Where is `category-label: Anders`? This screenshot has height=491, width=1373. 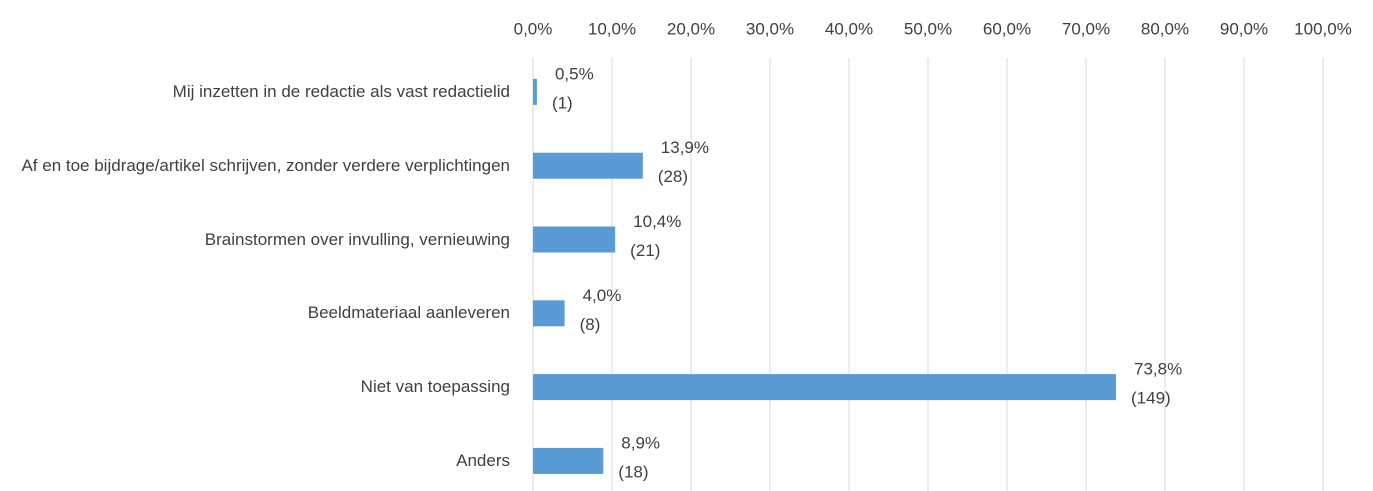
category-label: Anders is located at coordinates (483, 460).